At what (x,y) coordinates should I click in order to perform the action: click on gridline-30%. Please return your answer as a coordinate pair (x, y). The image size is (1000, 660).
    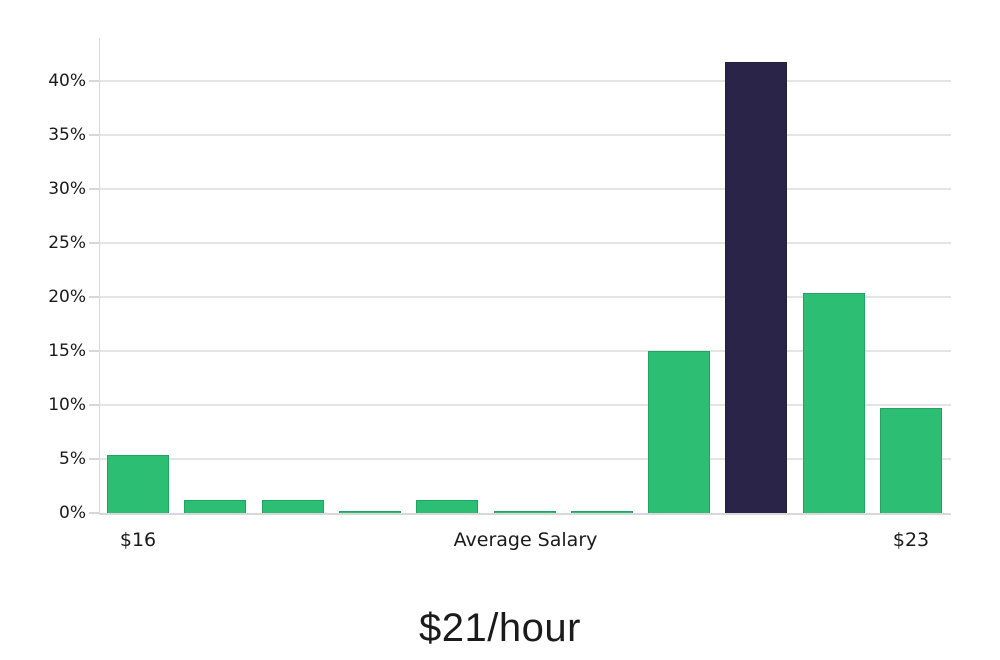
    Looking at the image, I should click on (525, 189).